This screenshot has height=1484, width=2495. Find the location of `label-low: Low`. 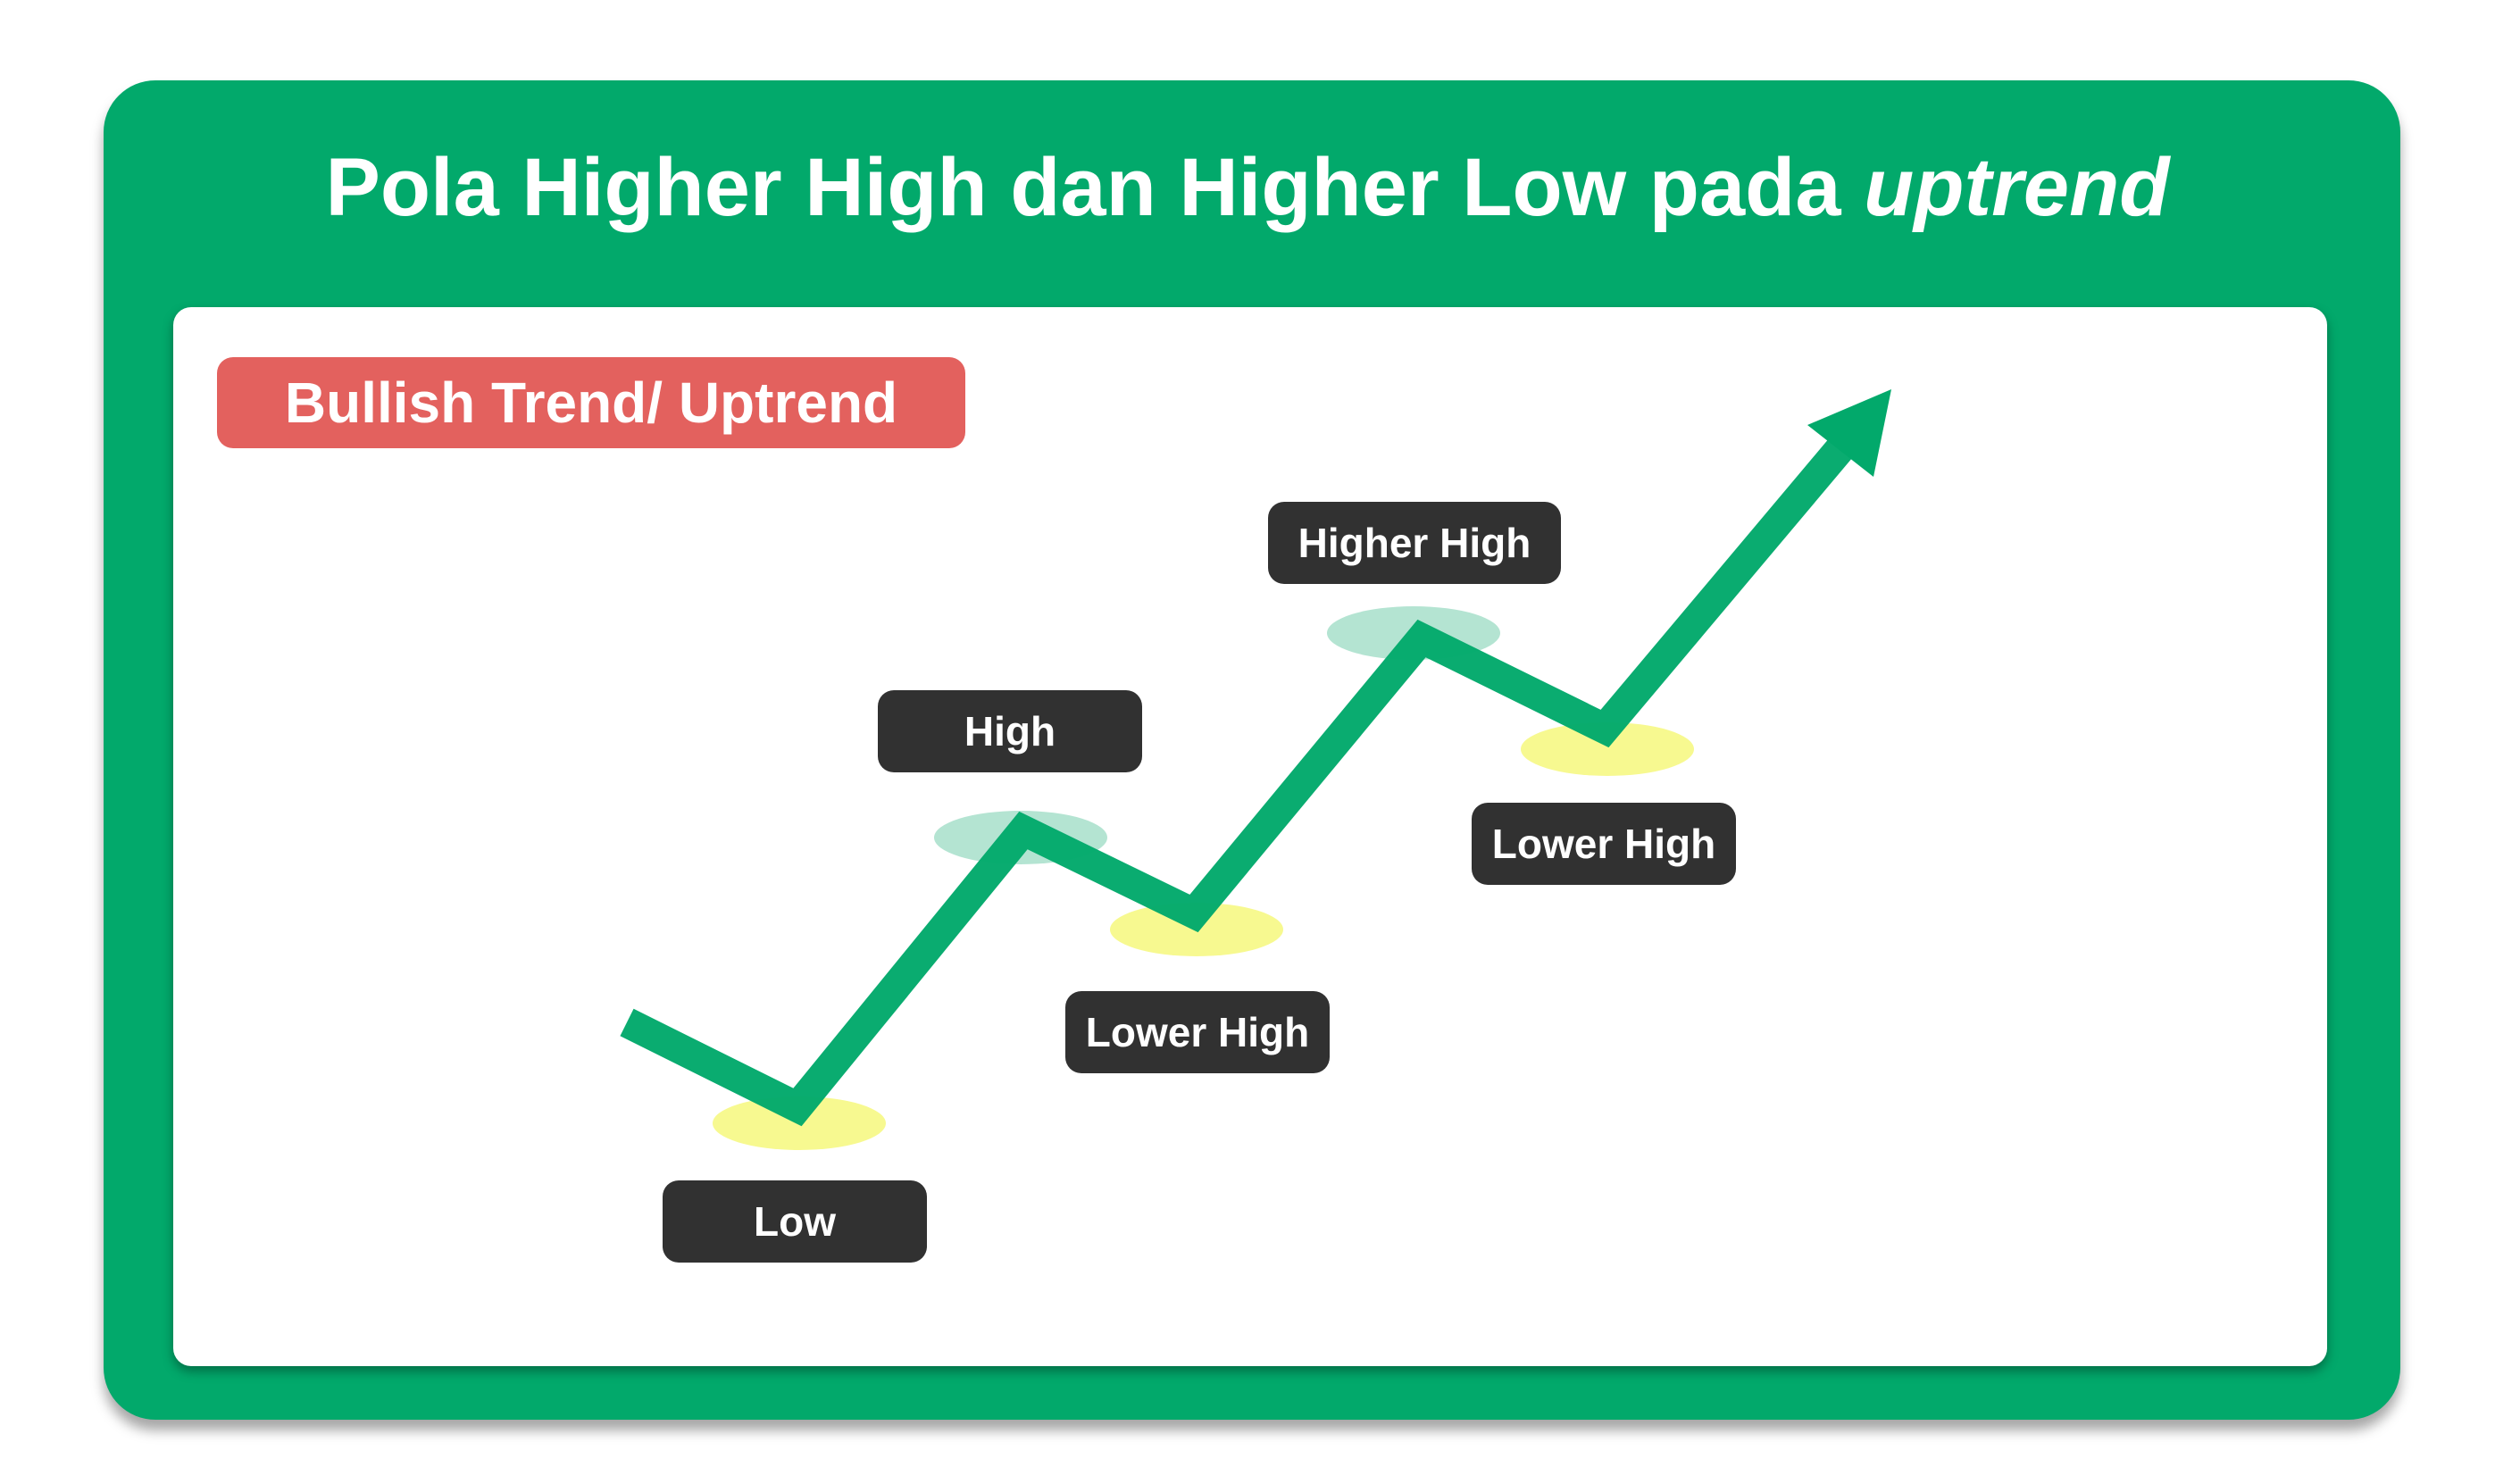

label-low: Low is located at coordinates (795, 1221).